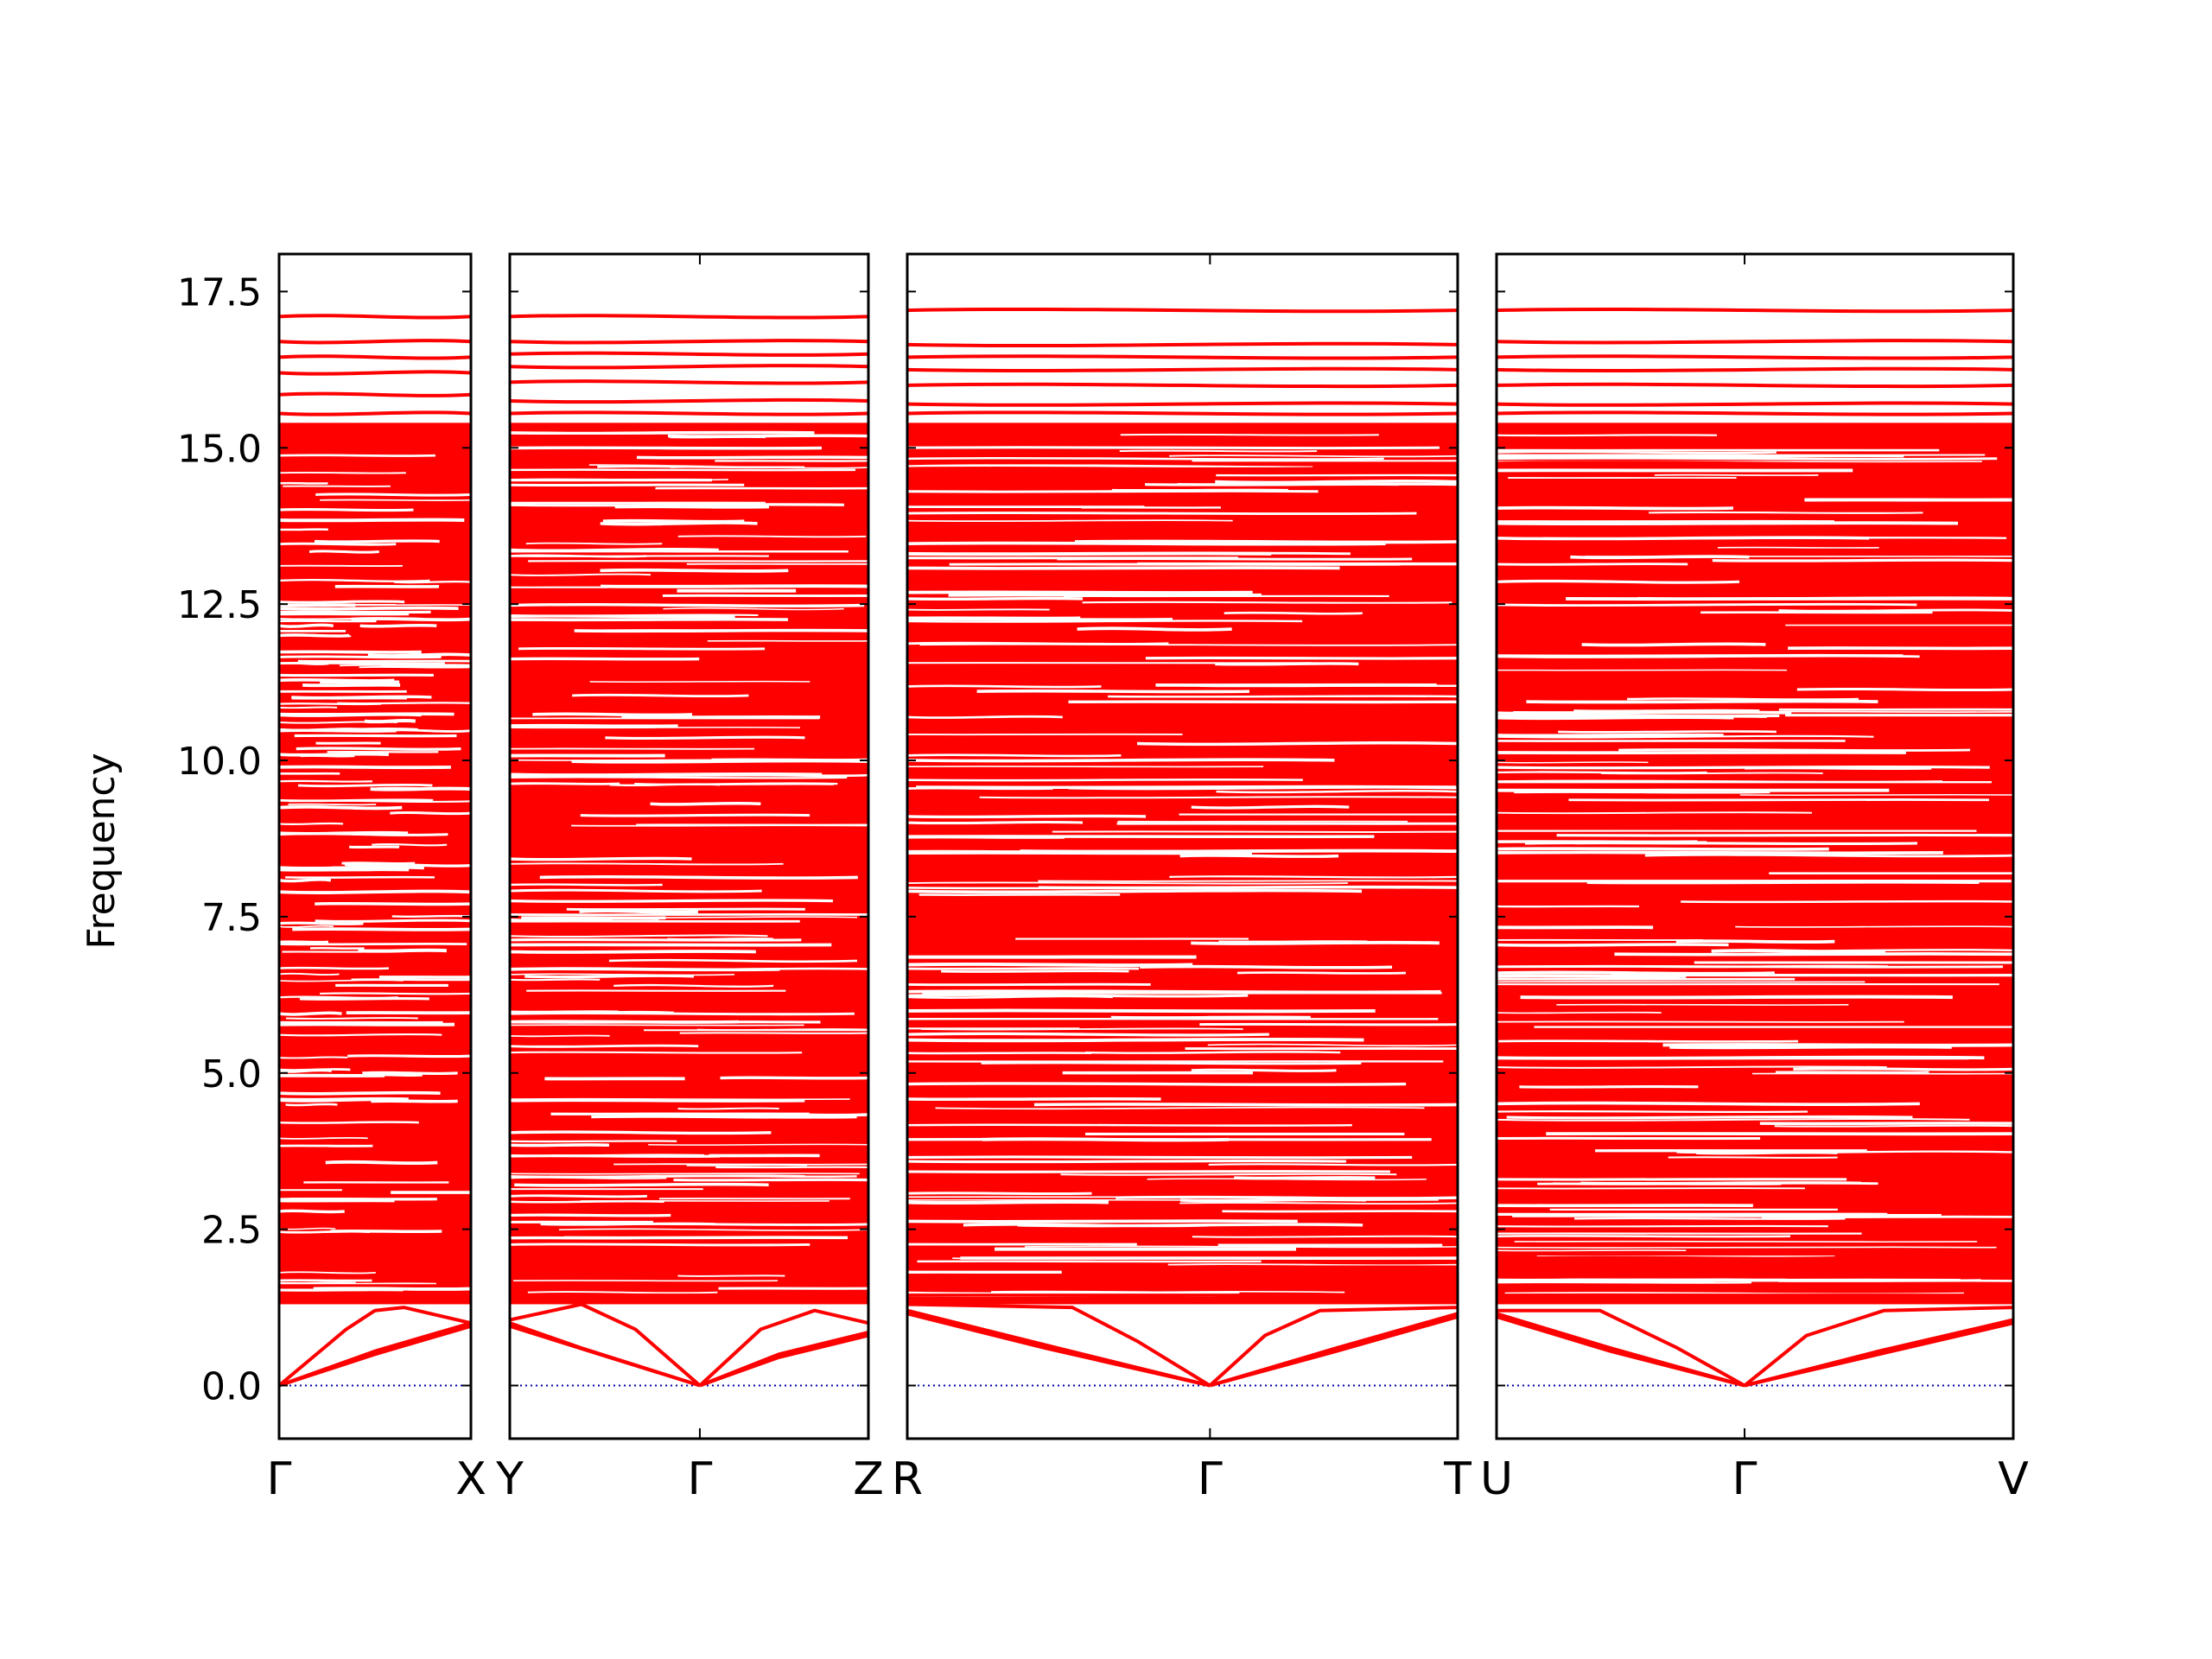 This screenshot has height=1659, width=2212. What do you see at coordinates (2013, 1479) in the screenshot?
I see `kpoint-label: V` at bounding box center [2013, 1479].